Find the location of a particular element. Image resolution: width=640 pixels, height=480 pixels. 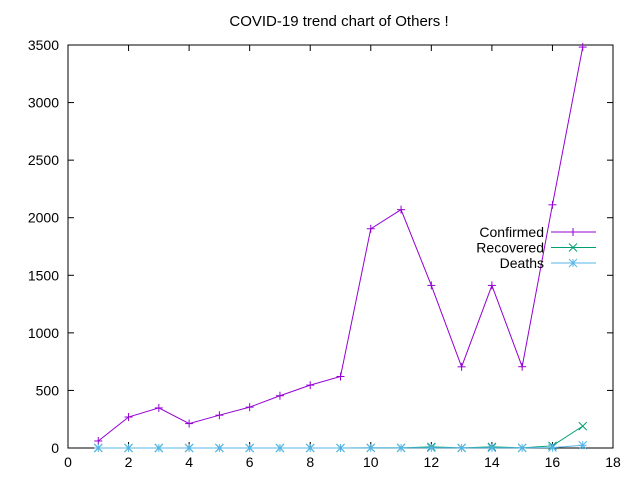

x-tick-label: 16 is located at coordinates (553, 462).